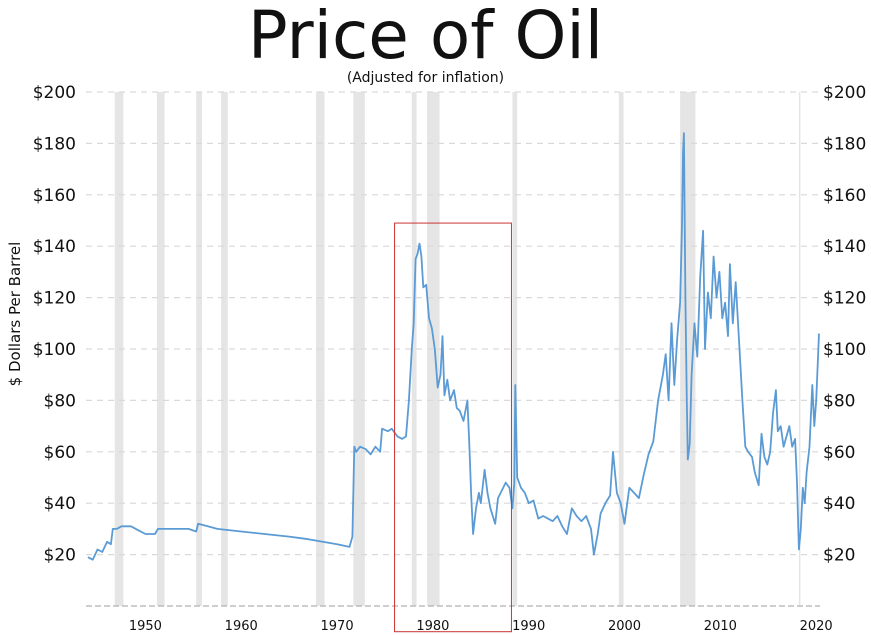 Image resolution: width=871 pixels, height=635 pixels. Describe the element at coordinates (844, 144) in the screenshot. I see `y-tick-right-8: $180` at that location.